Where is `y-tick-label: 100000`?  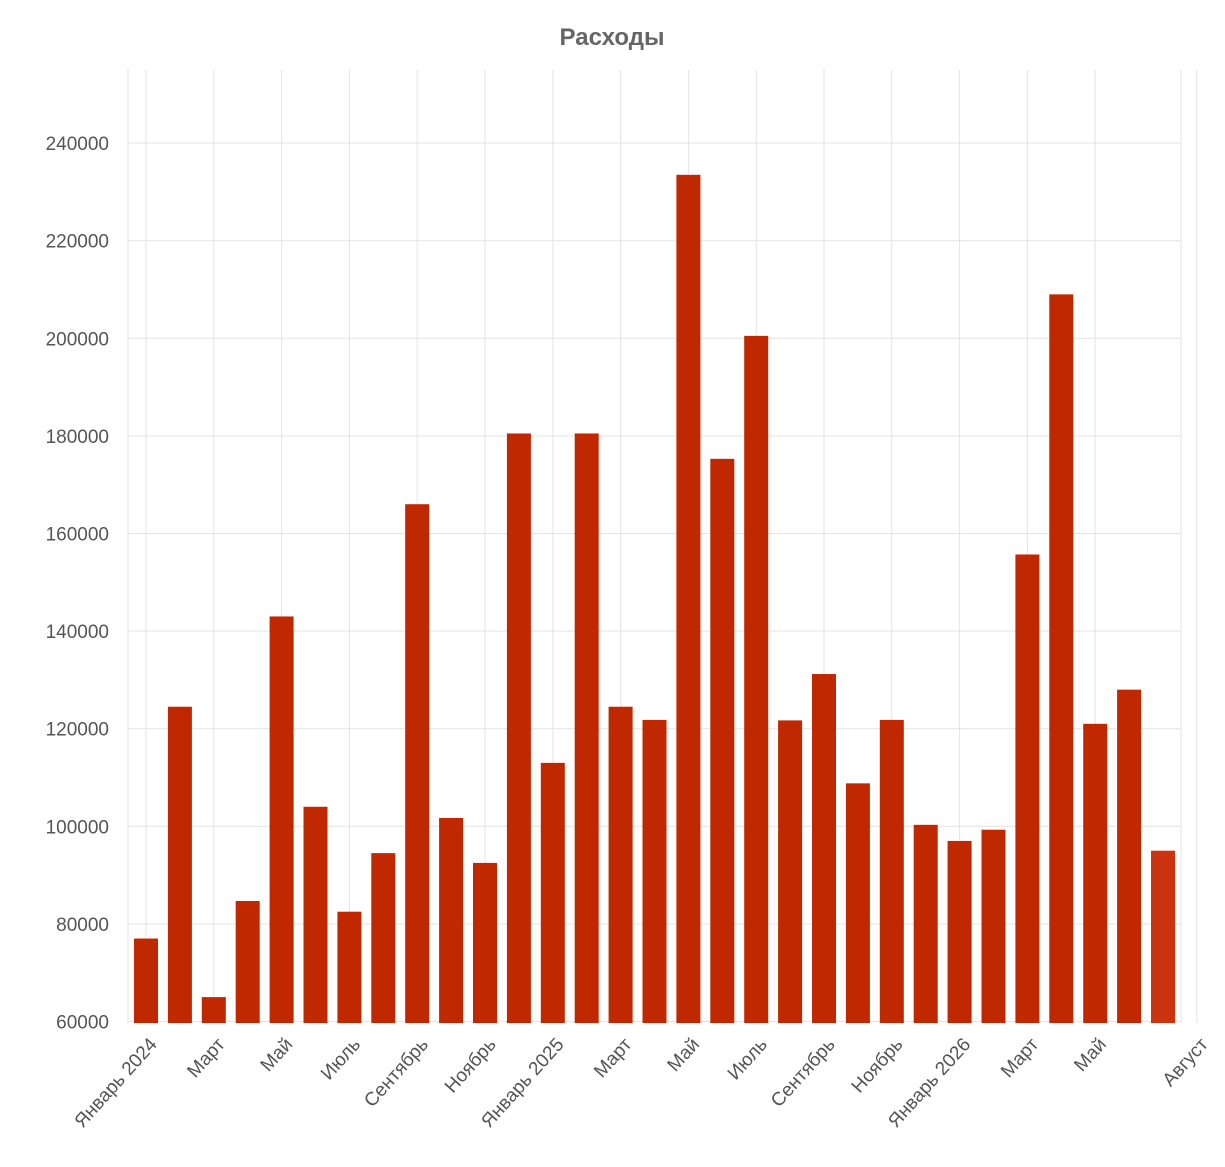 y-tick-label: 100000 is located at coordinates (77, 827).